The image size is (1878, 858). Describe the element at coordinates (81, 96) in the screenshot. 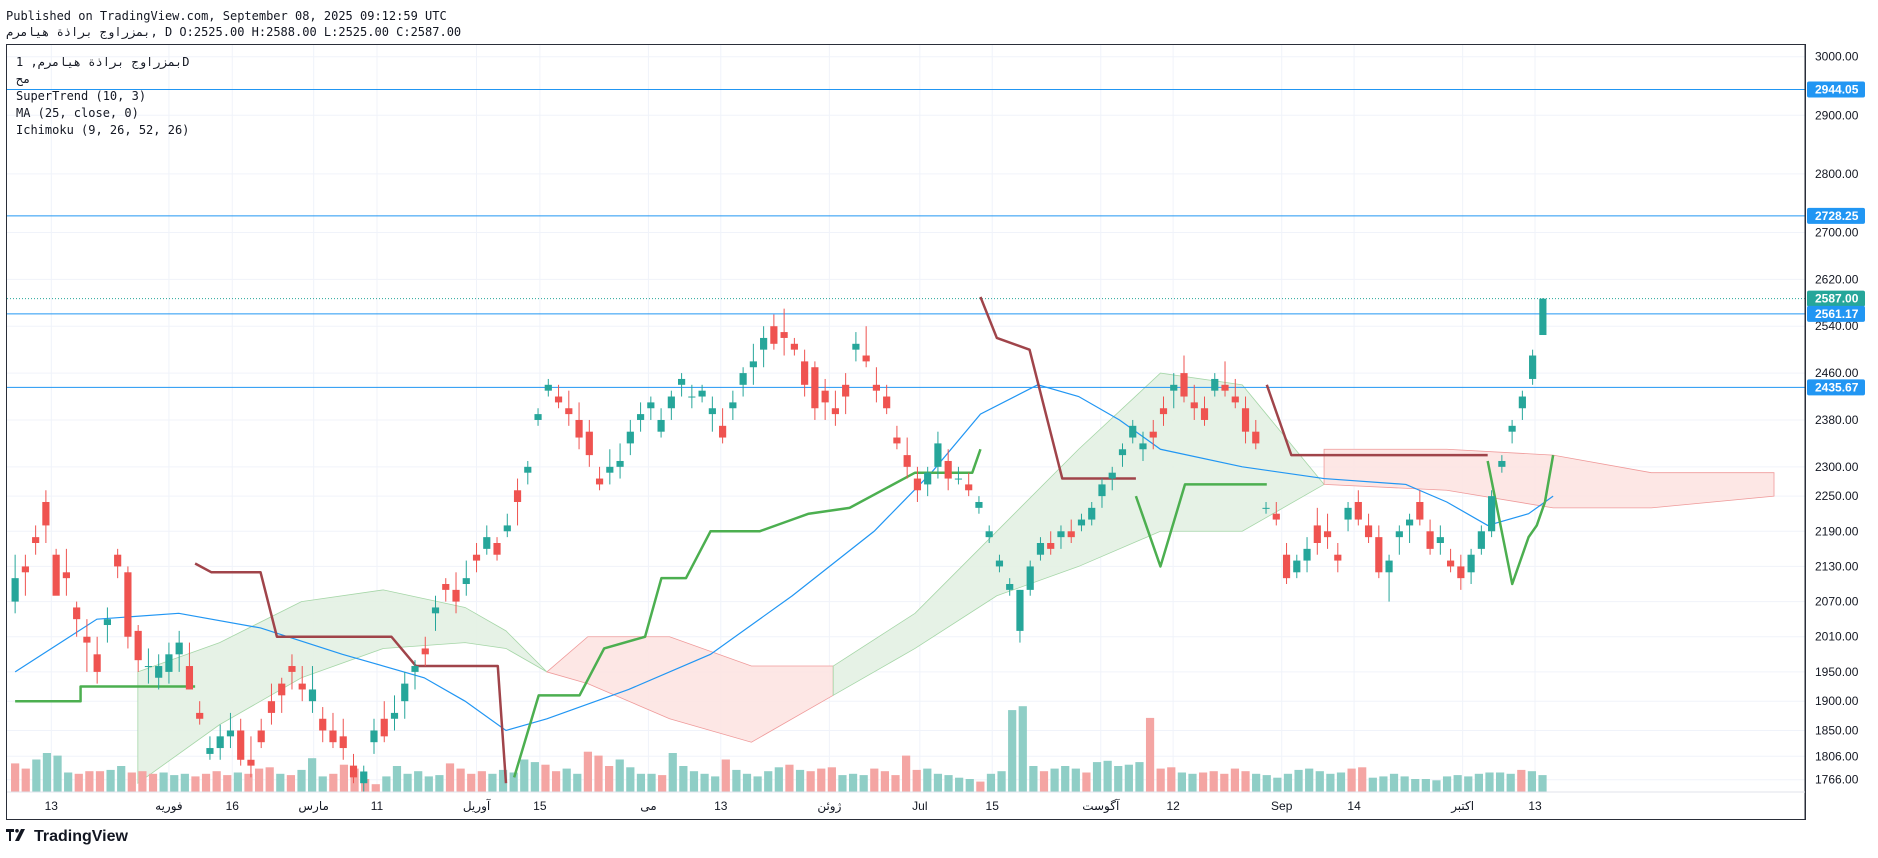

I see `legend-supertrend: SuperTrend (10, 3)` at that location.